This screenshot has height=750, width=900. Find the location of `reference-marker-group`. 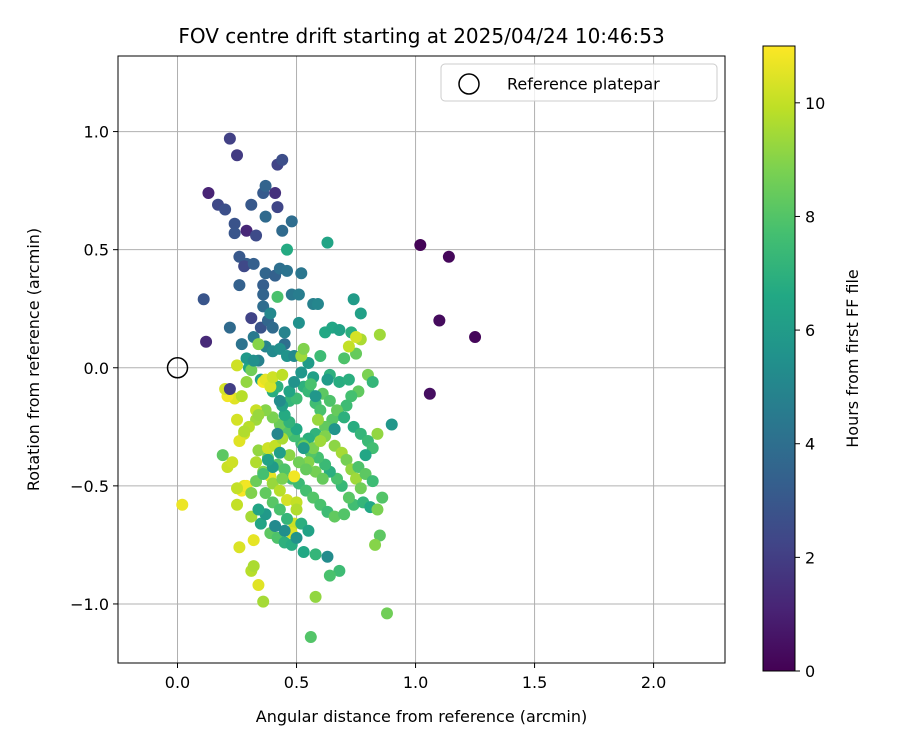

reference-marker-group is located at coordinates (177, 368).